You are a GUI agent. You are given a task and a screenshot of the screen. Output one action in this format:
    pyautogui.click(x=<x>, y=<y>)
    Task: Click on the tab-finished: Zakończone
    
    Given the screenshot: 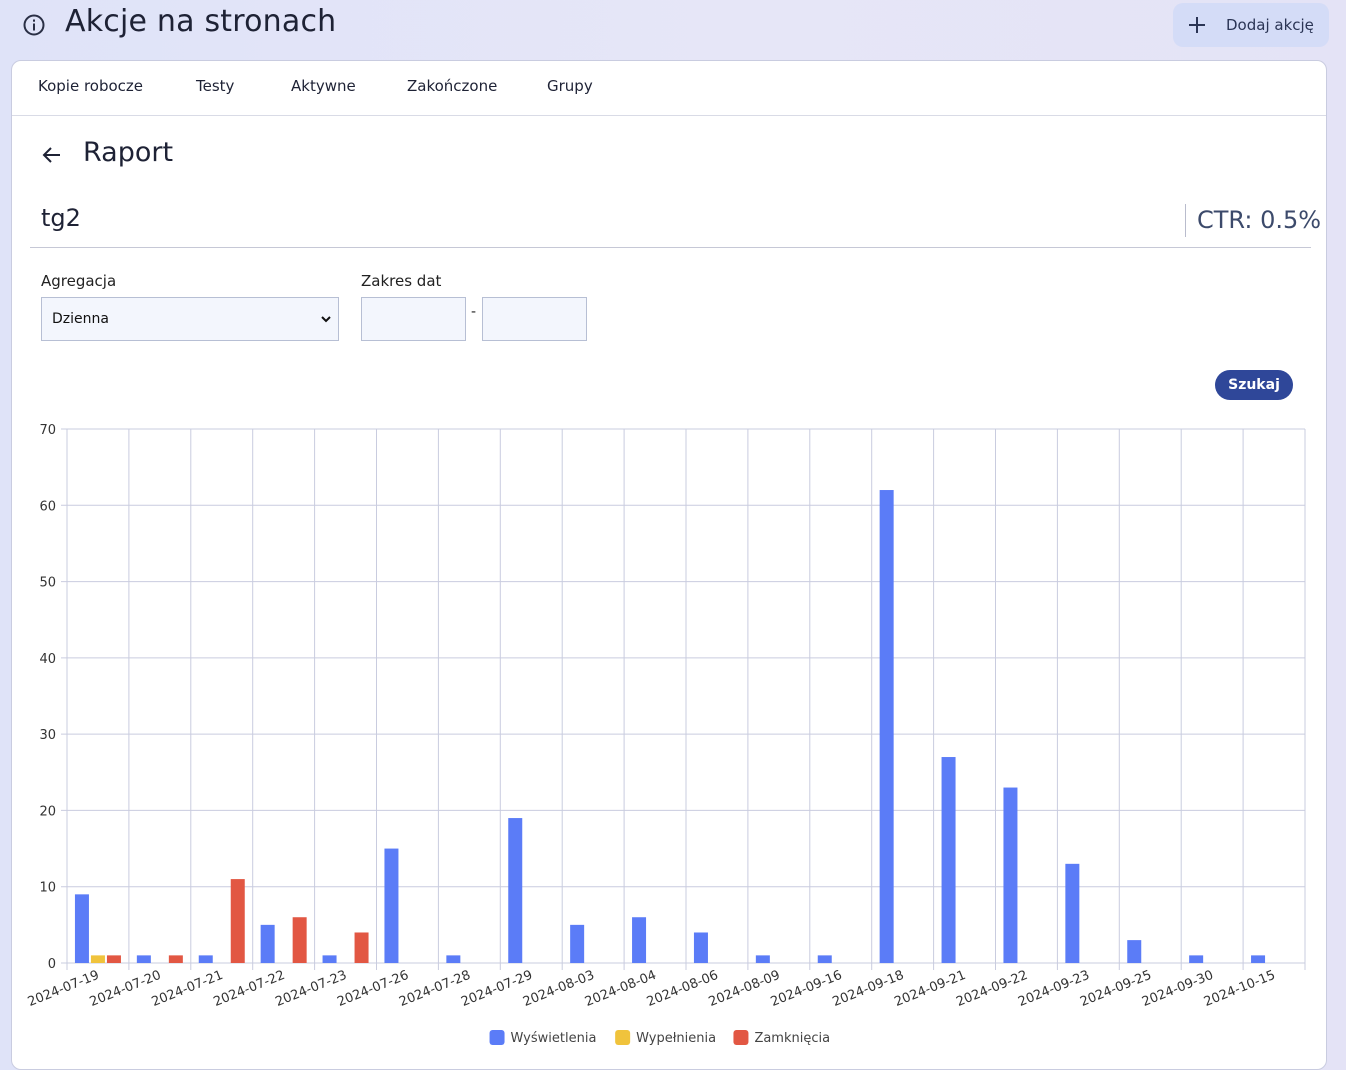 What is the action you would take?
    pyautogui.click(x=452, y=86)
    